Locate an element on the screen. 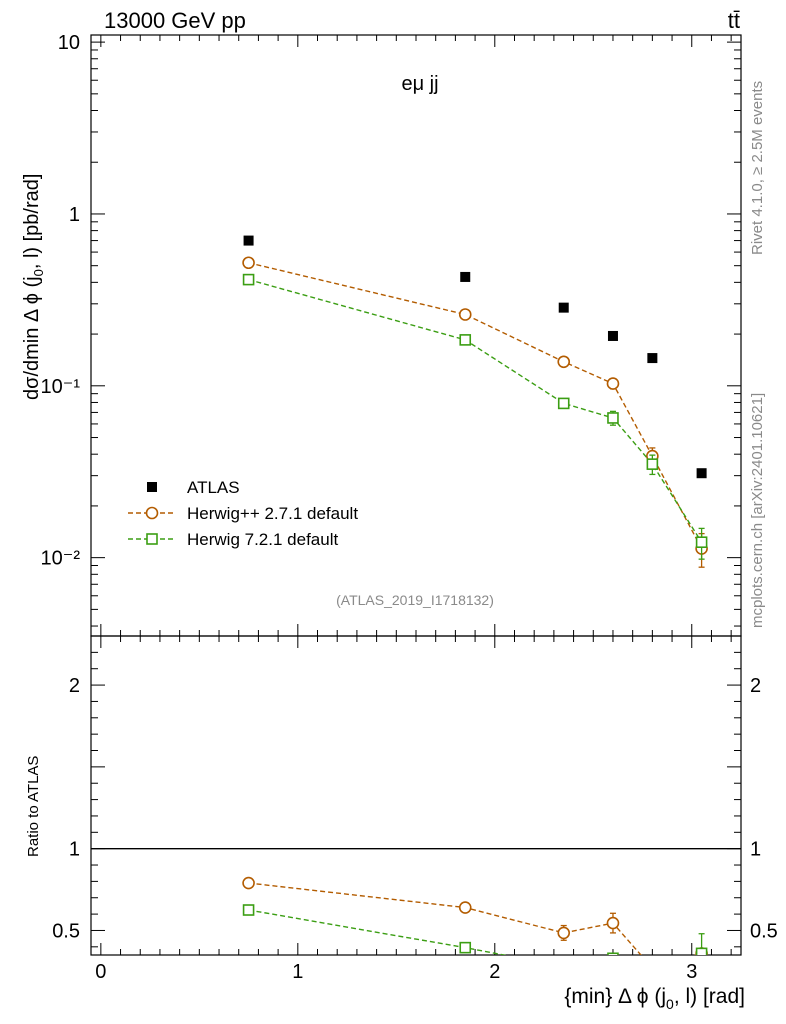  mcplots-source-label: mcplots.cern.ch [arXiv:2401.10621] is located at coordinates (757, 510).